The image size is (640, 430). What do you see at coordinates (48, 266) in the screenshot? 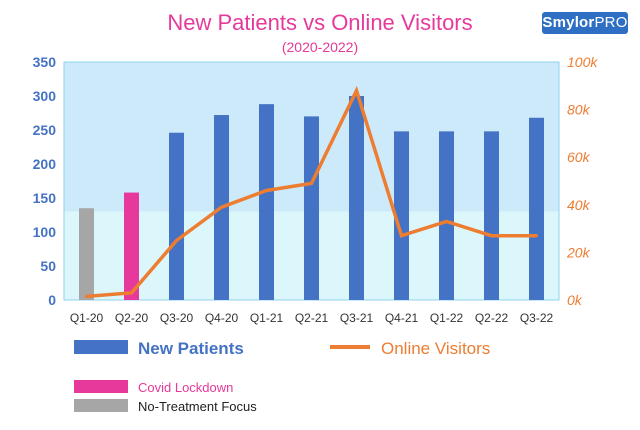
I see `y-left-tick-label: 50` at bounding box center [48, 266].